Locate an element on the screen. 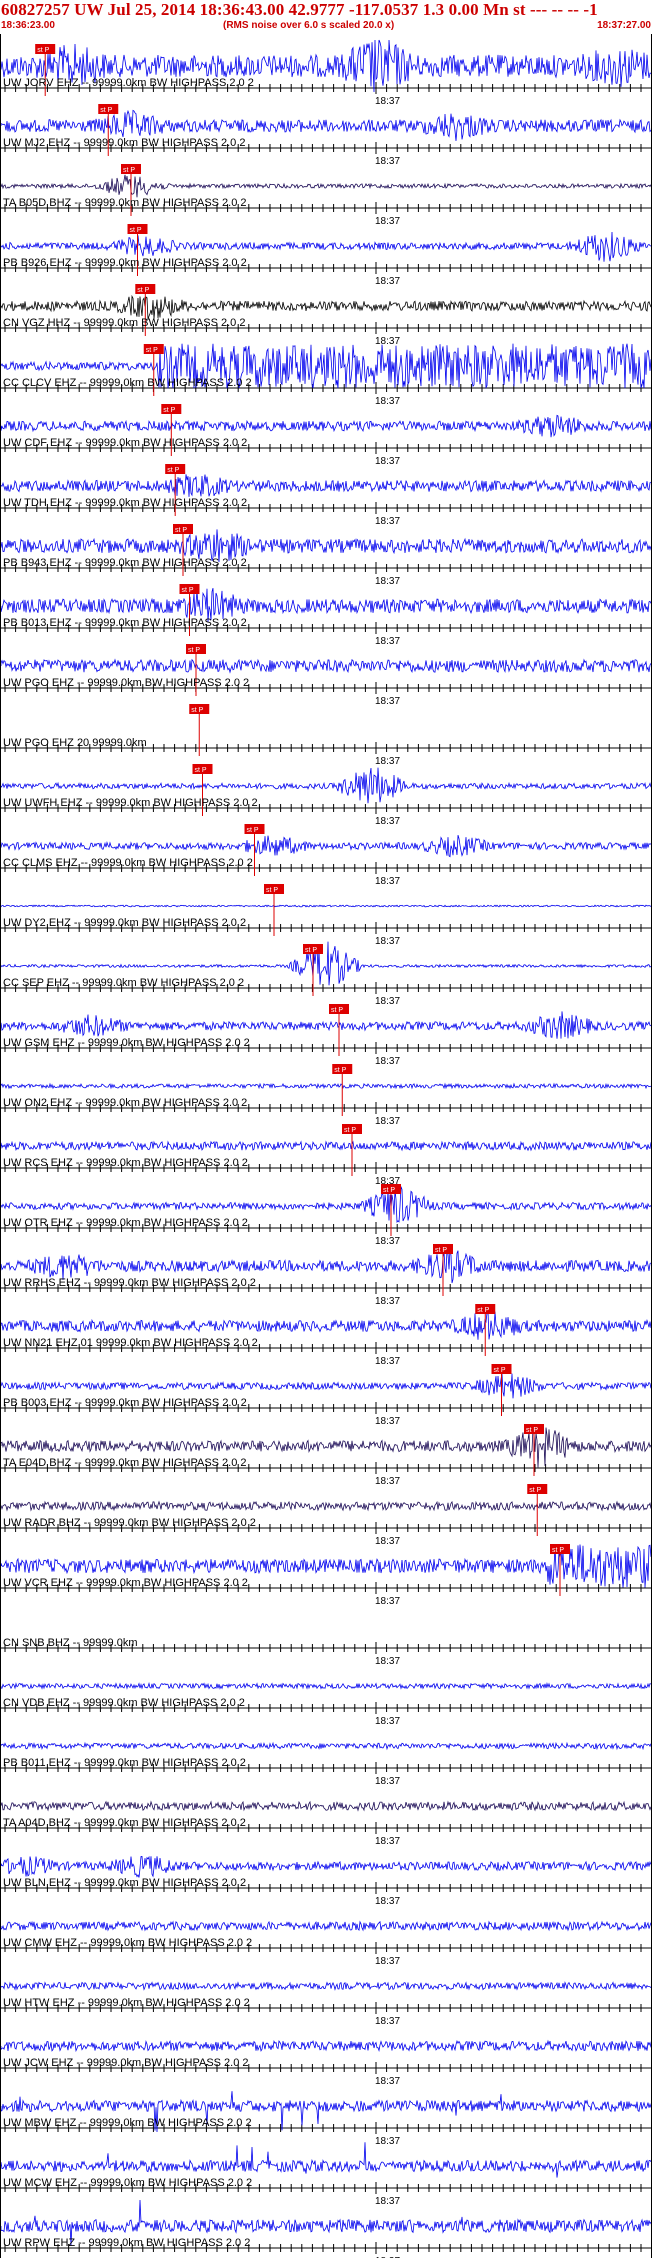 Image resolution: width=652 pixels, height=2263 pixels. trace-row: 18:37 st P UW PGO EHZ 20 99999.0km is located at coordinates (326, 735).